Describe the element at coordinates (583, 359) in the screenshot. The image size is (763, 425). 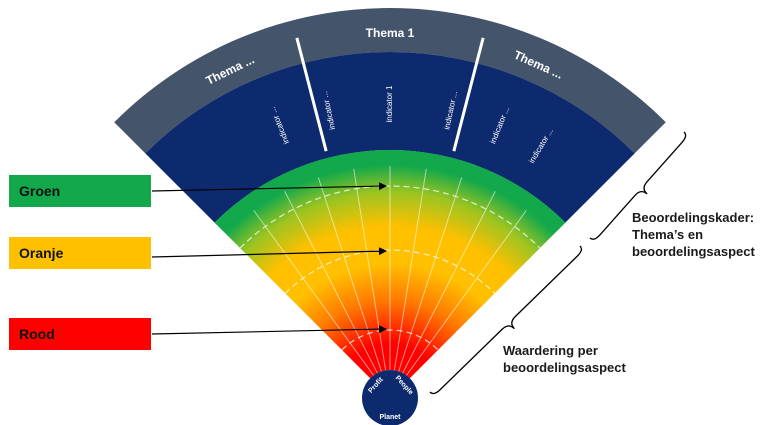
I see `waardering-label: Waardering per beoordelingsaspect` at that location.